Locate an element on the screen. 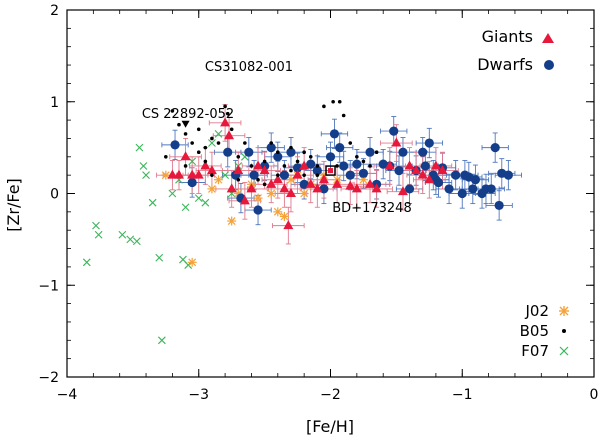  legend-bottom: J02 B05 F07 is located at coordinates (544, 331).